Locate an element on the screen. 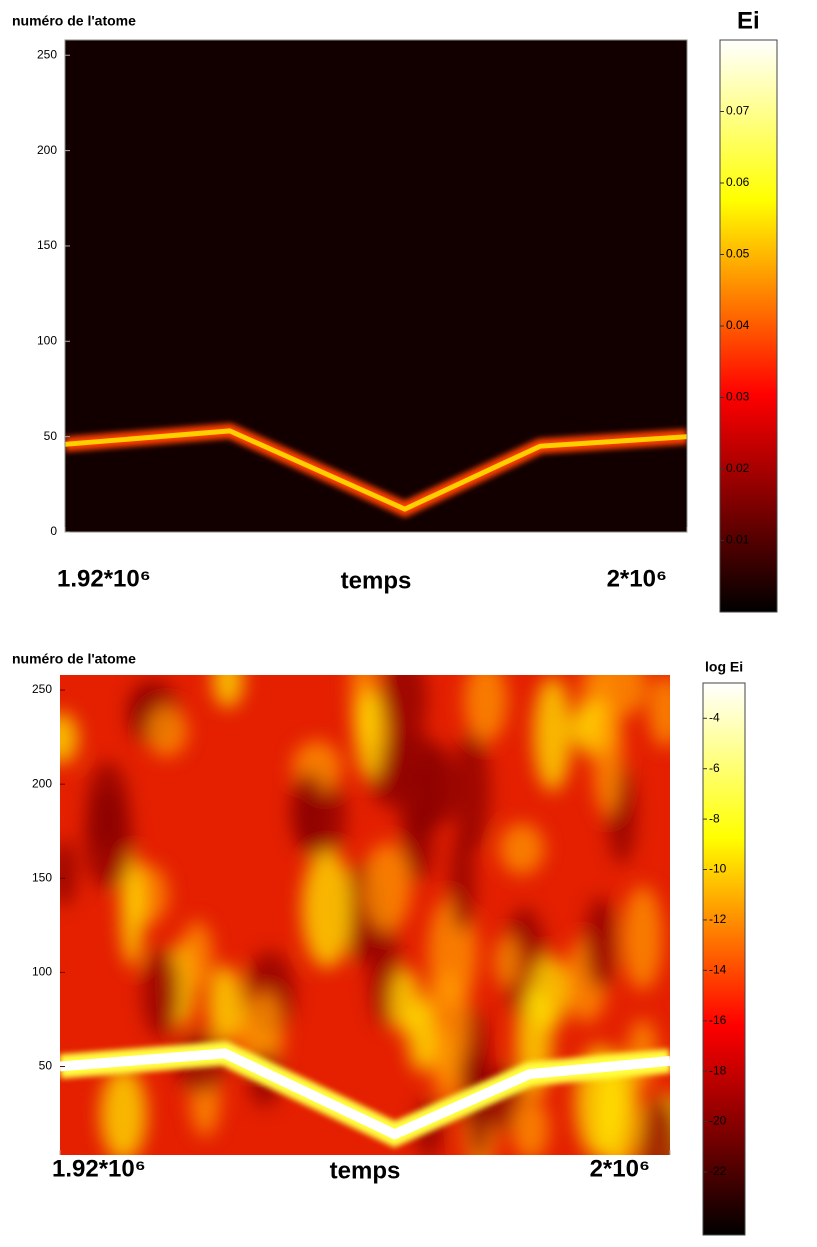 Image resolution: width=817 pixels, height=1247 pixels. colorbar-tick-label: -6 is located at coordinates (714, 768).